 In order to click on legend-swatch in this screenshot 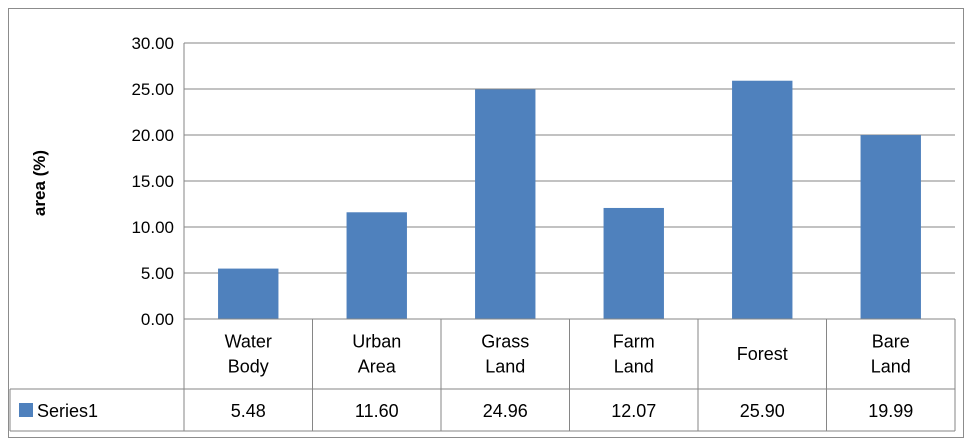, I will do `click(26, 410)`.